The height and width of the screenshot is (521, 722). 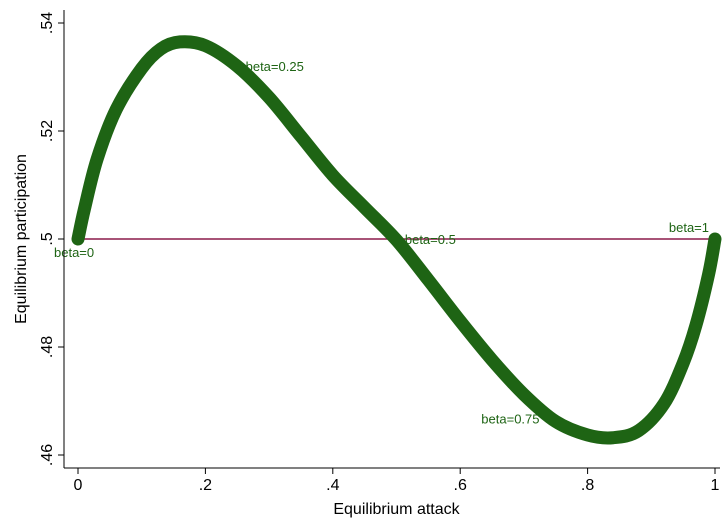 I want to click on y-tick-label: .5, so click(x=47, y=238).